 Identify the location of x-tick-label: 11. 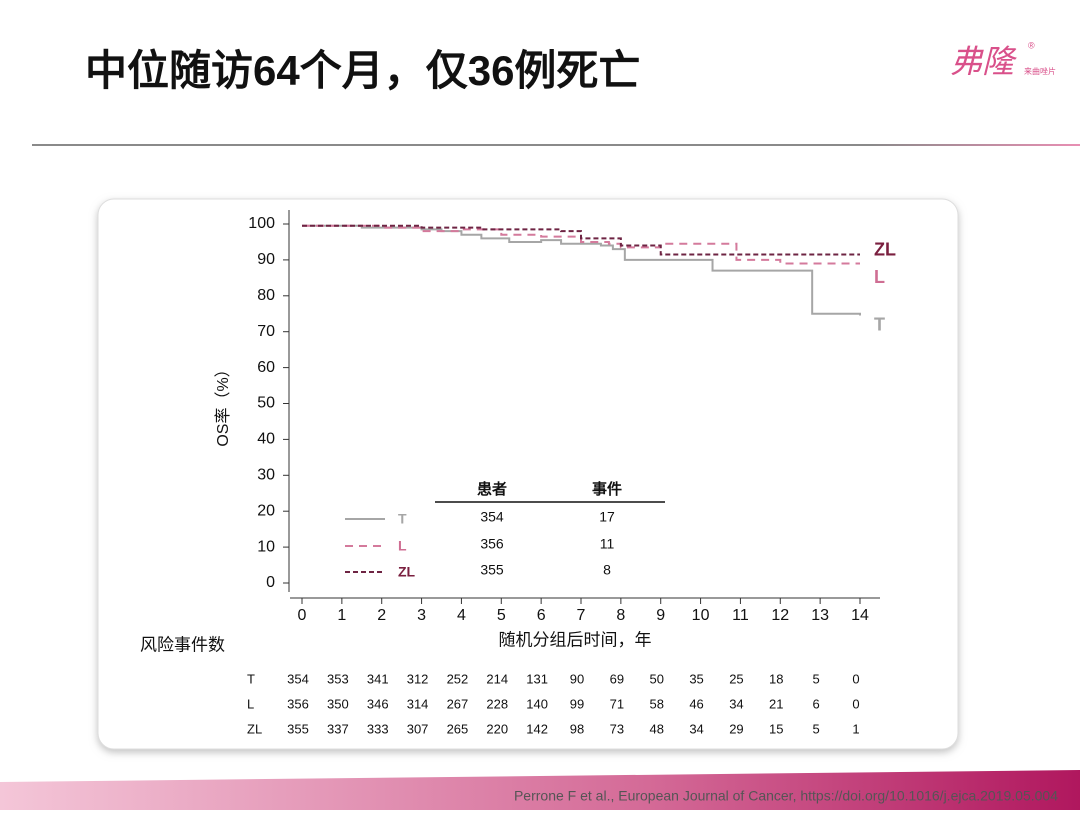
(740, 615).